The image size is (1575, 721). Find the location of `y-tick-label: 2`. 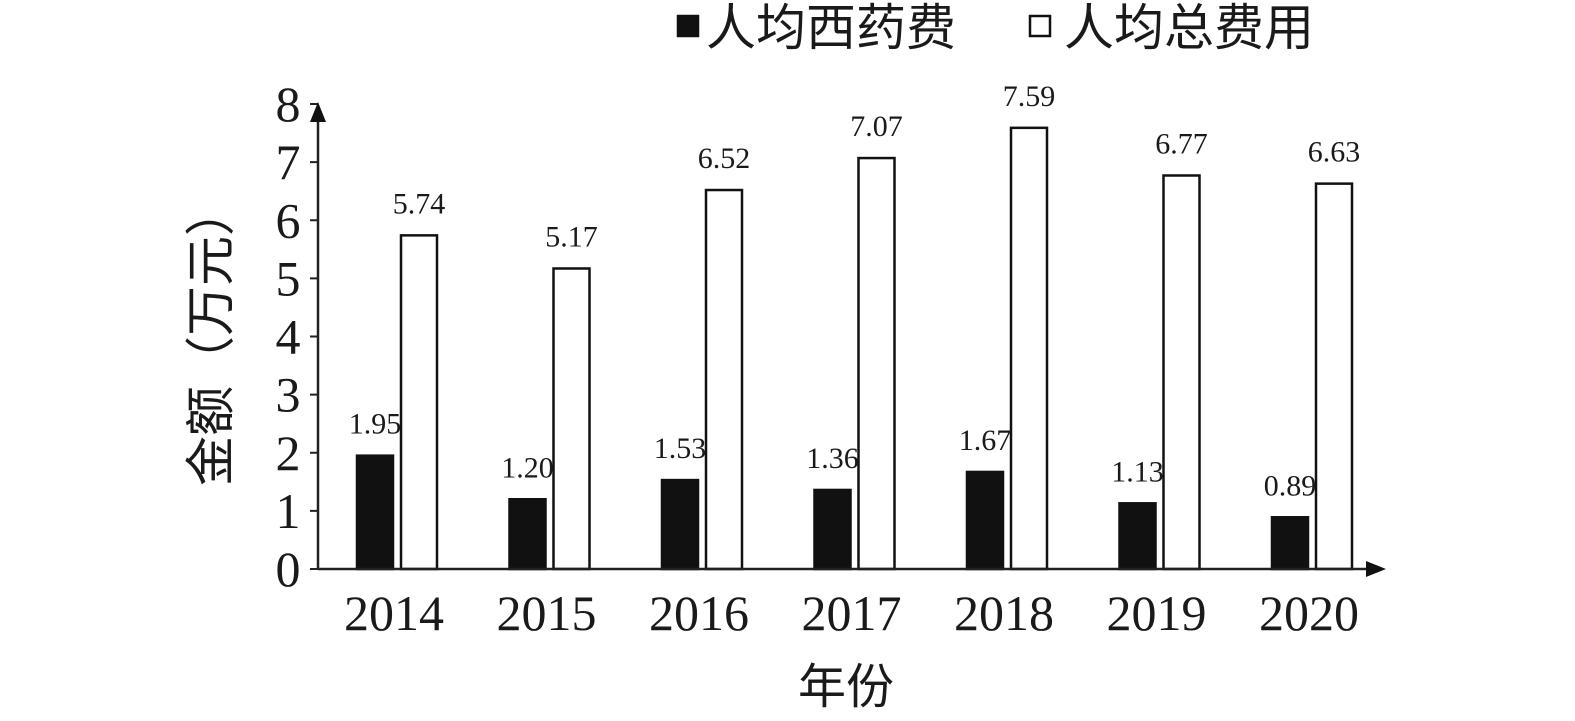

y-tick-label: 2 is located at coordinates (288, 453).